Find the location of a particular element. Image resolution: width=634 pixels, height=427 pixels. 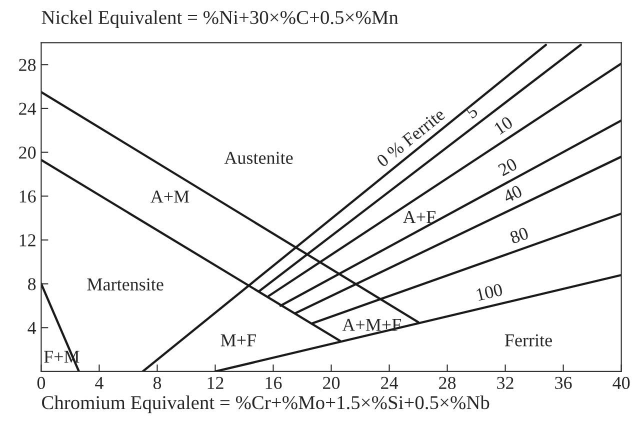

text: 40 is located at coordinates (512, 194).